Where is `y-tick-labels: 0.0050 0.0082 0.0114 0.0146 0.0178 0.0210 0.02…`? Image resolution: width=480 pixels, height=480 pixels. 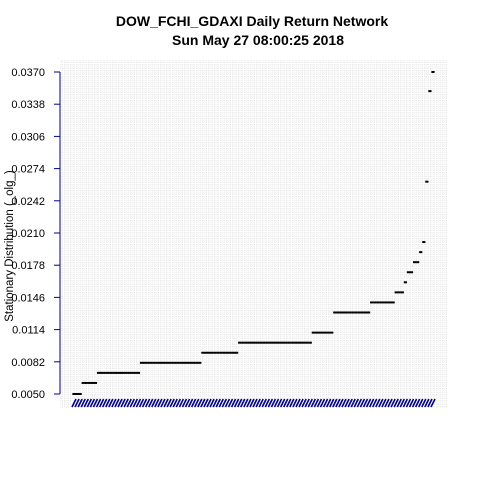
y-tick-labels: 0.0050 0.0082 0.0114 0.0146 0.0178 0.0210 0.02… is located at coordinates (28, 234).